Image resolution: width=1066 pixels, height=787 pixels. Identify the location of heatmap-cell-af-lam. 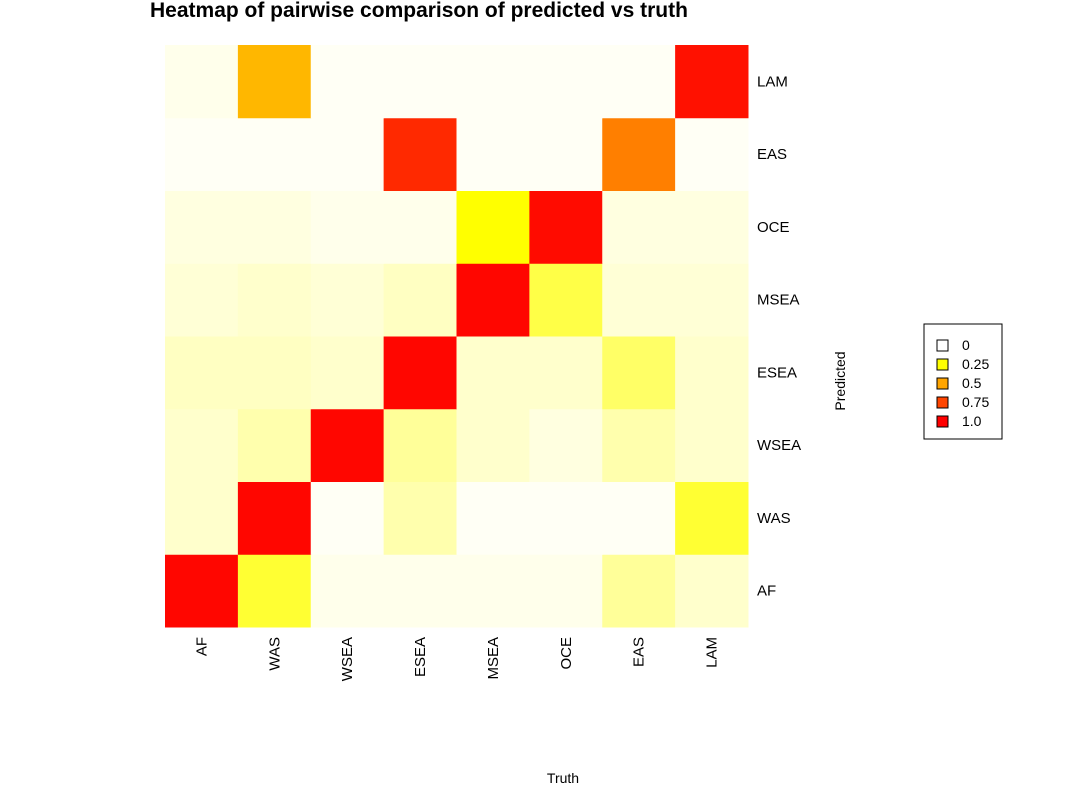
(712, 591).